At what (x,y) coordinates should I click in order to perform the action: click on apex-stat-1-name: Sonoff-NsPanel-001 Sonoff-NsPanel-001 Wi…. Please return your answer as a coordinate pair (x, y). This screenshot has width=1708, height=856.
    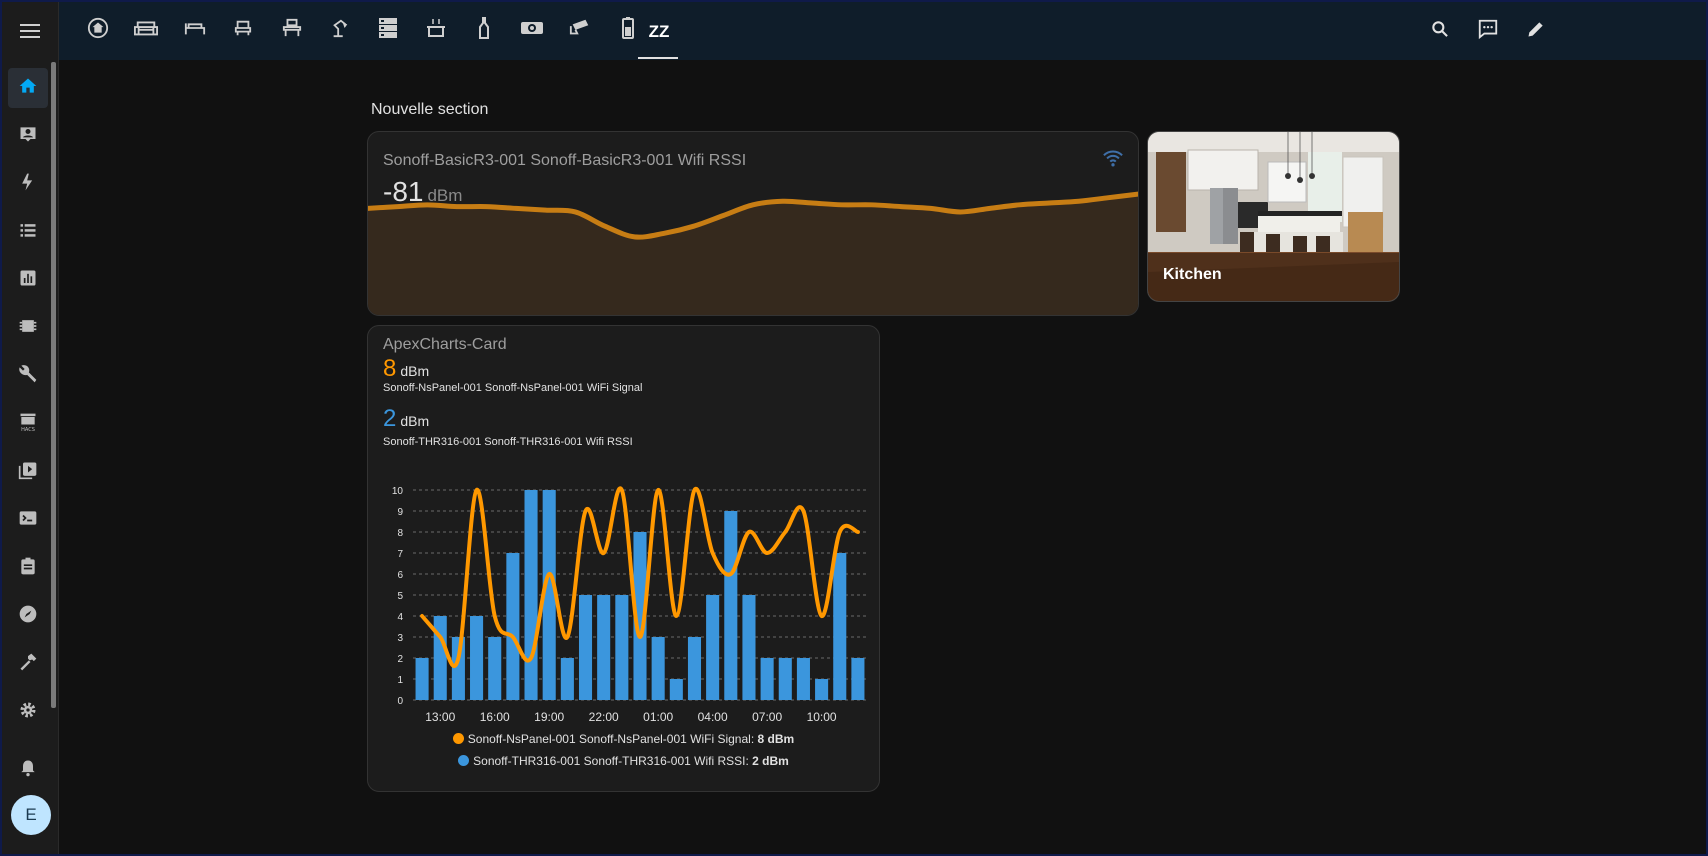
    Looking at the image, I should click on (513, 388).